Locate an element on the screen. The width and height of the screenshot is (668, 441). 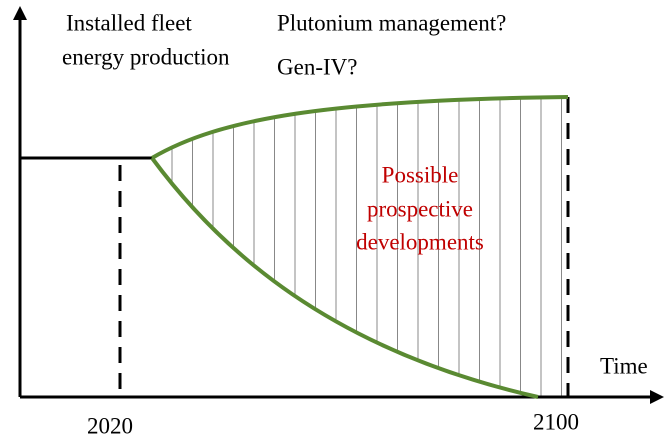
region-label: prospective is located at coordinates (420, 208).